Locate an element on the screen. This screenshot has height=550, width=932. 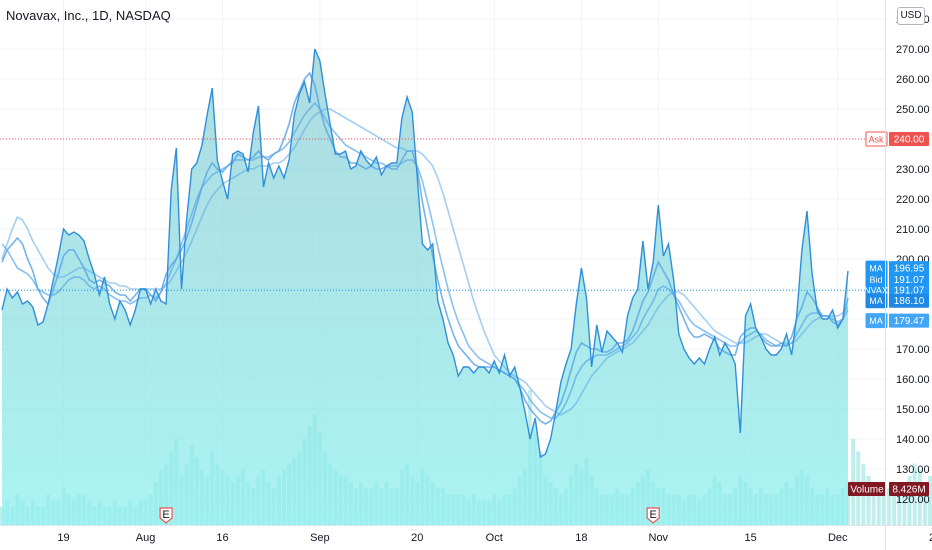
y-tick-label: 160.00 is located at coordinates (913, 380).